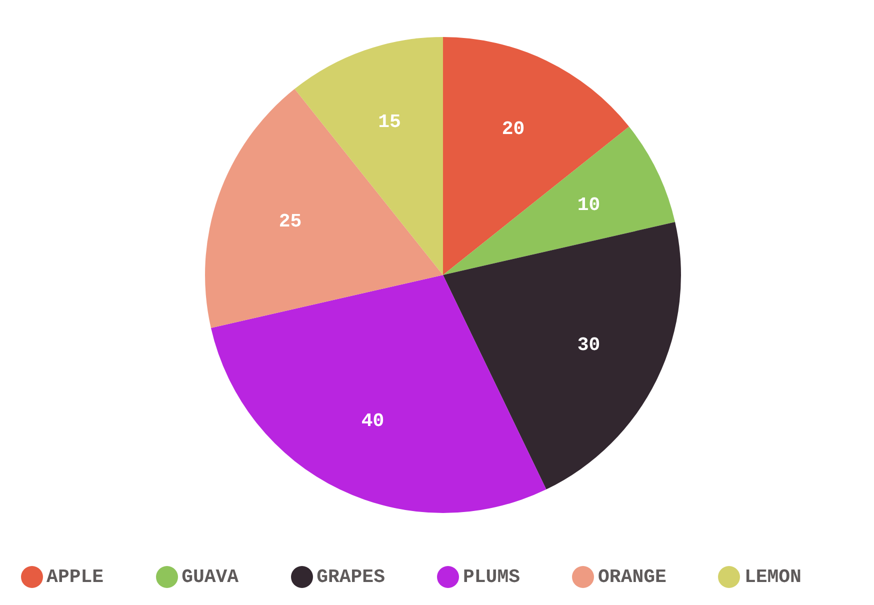 The height and width of the screenshot is (605, 874). What do you see at coordinates (588, 345) in the screenshot?
I see `data-label: 30` at bounding box center [588, 345].